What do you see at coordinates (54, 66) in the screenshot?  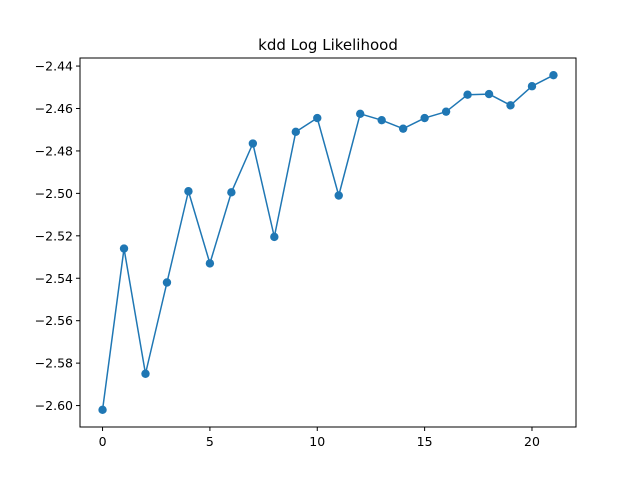 I see `y-tick-label: −2.44` at bounding box center [54, 66].